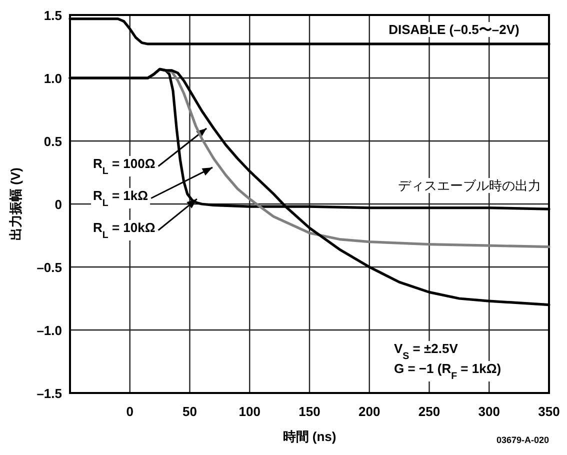 The image size is (567, 455). What do you see at coordinates (49, 267) in the screenshot?
I see `y-tick-label: –0.5` at bounding box center [49, 267].